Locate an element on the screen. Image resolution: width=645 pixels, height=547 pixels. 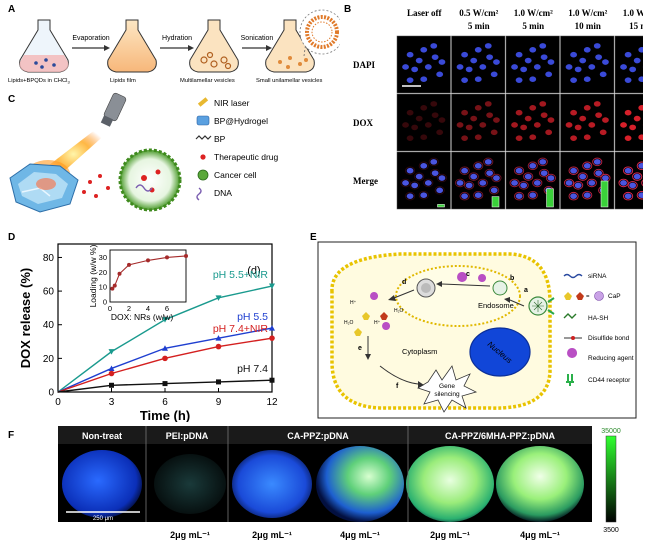
step-b: b is located at coordinates (512, 278).